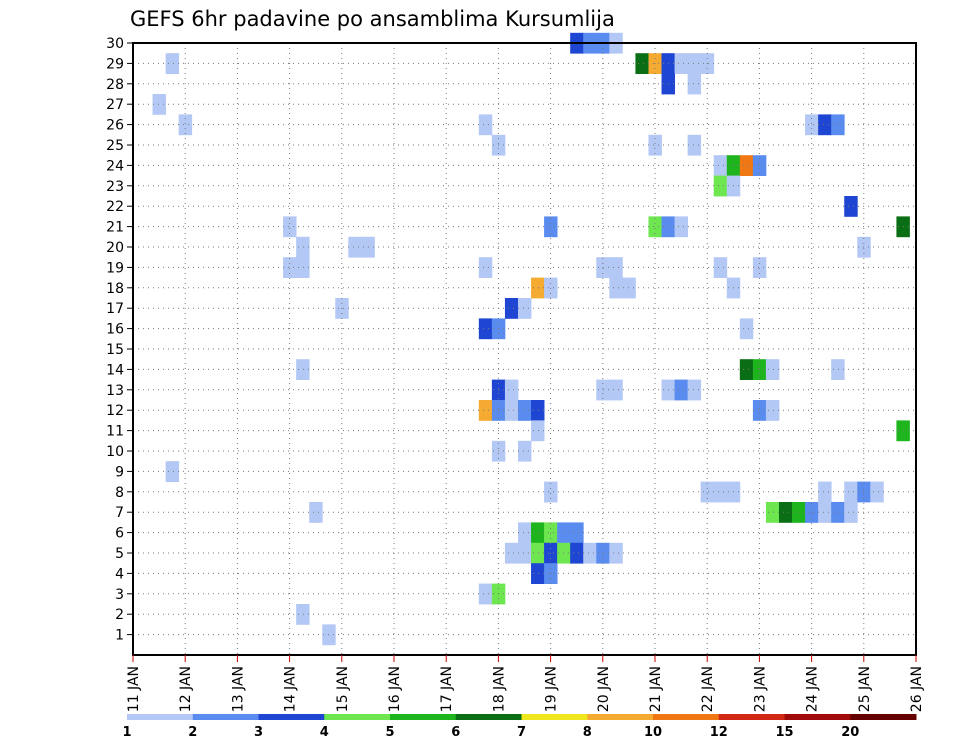 The width and height of the screenshot is (960, 747). Describe the element at coordinates (115, 64) in the screenshot. I see `y-tick-label: 29` at that location.